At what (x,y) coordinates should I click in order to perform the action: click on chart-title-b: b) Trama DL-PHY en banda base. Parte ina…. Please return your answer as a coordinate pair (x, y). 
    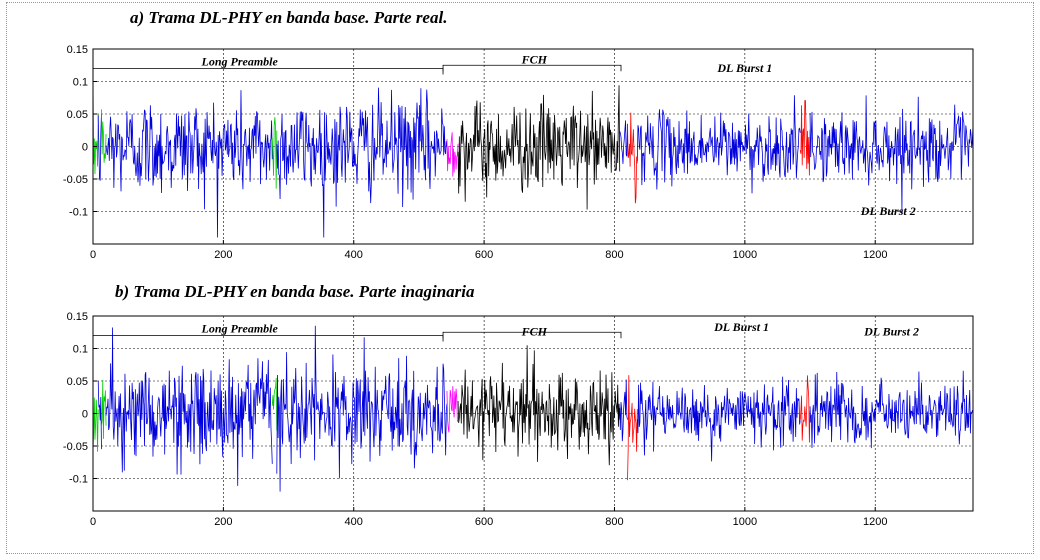
    Looking at the image, I should click on (295, 291).